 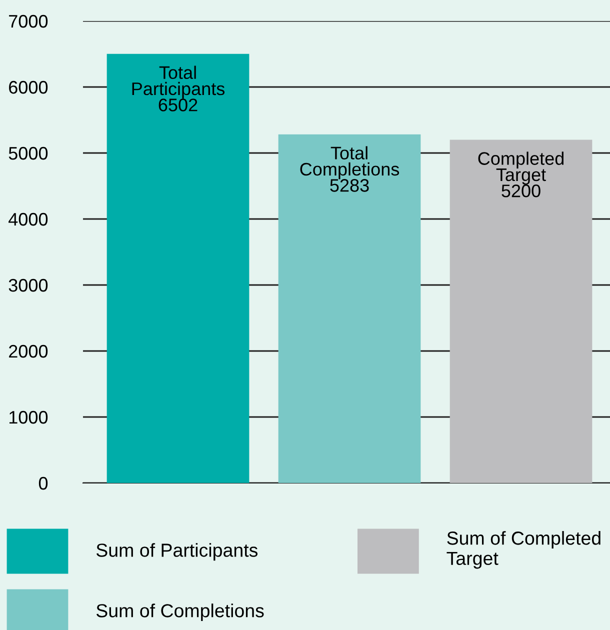 What do you see at coordinates (178, 89) in the screenshot?
I see `data-label: Total Participants 6502` at bounding box center [178, 89].